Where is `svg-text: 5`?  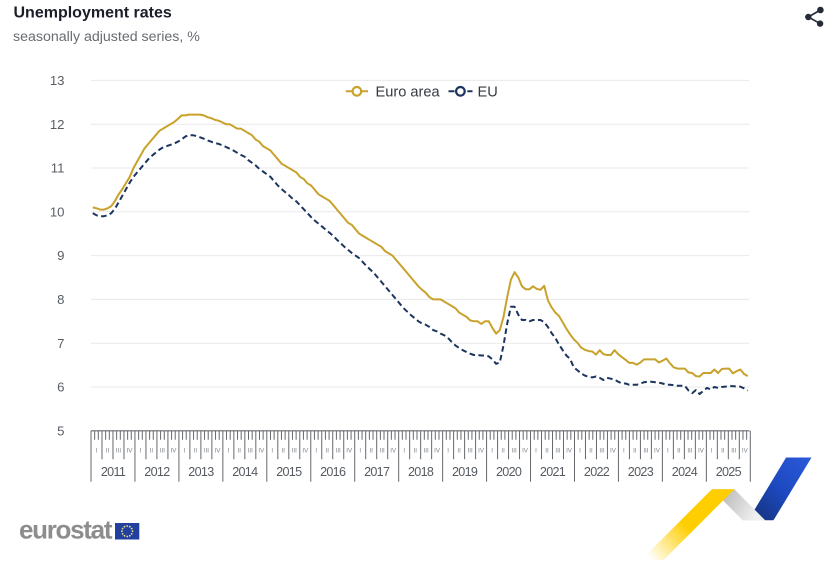
svg-text: 5 is located at coordinates (60, 430).